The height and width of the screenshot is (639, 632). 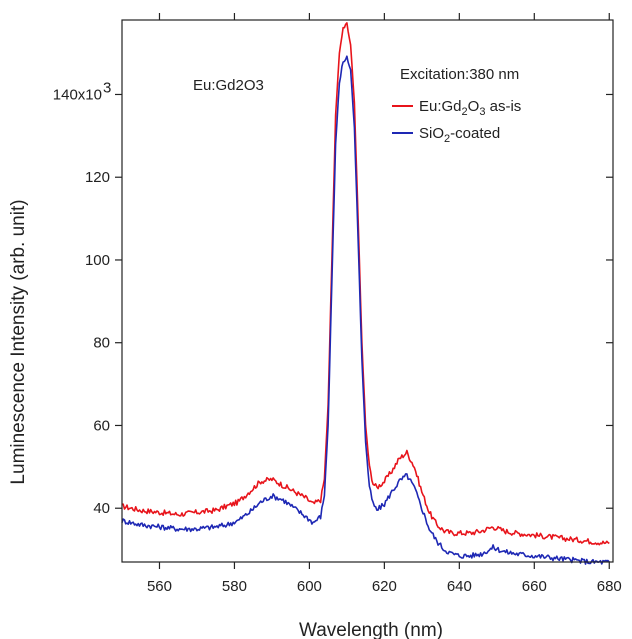 I want to click on x-tick-label-600: 600, so click(x=309, y=586).